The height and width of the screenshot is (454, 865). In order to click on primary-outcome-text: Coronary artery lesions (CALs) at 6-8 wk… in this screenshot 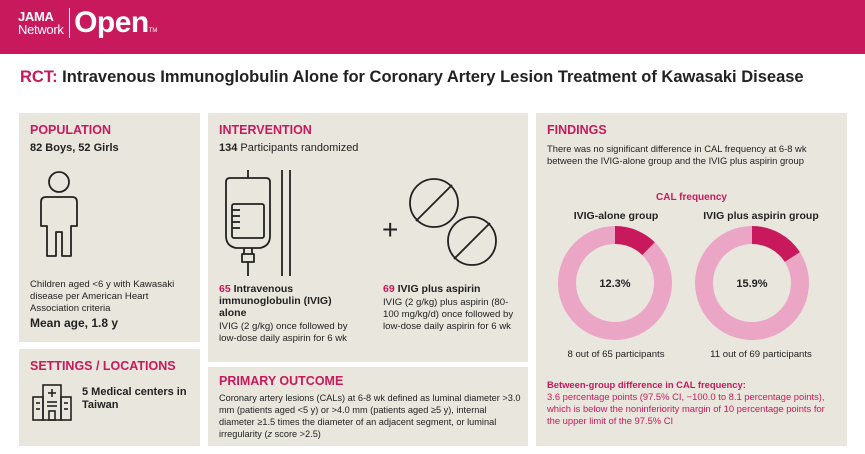, I will do `click(370, 416)`.